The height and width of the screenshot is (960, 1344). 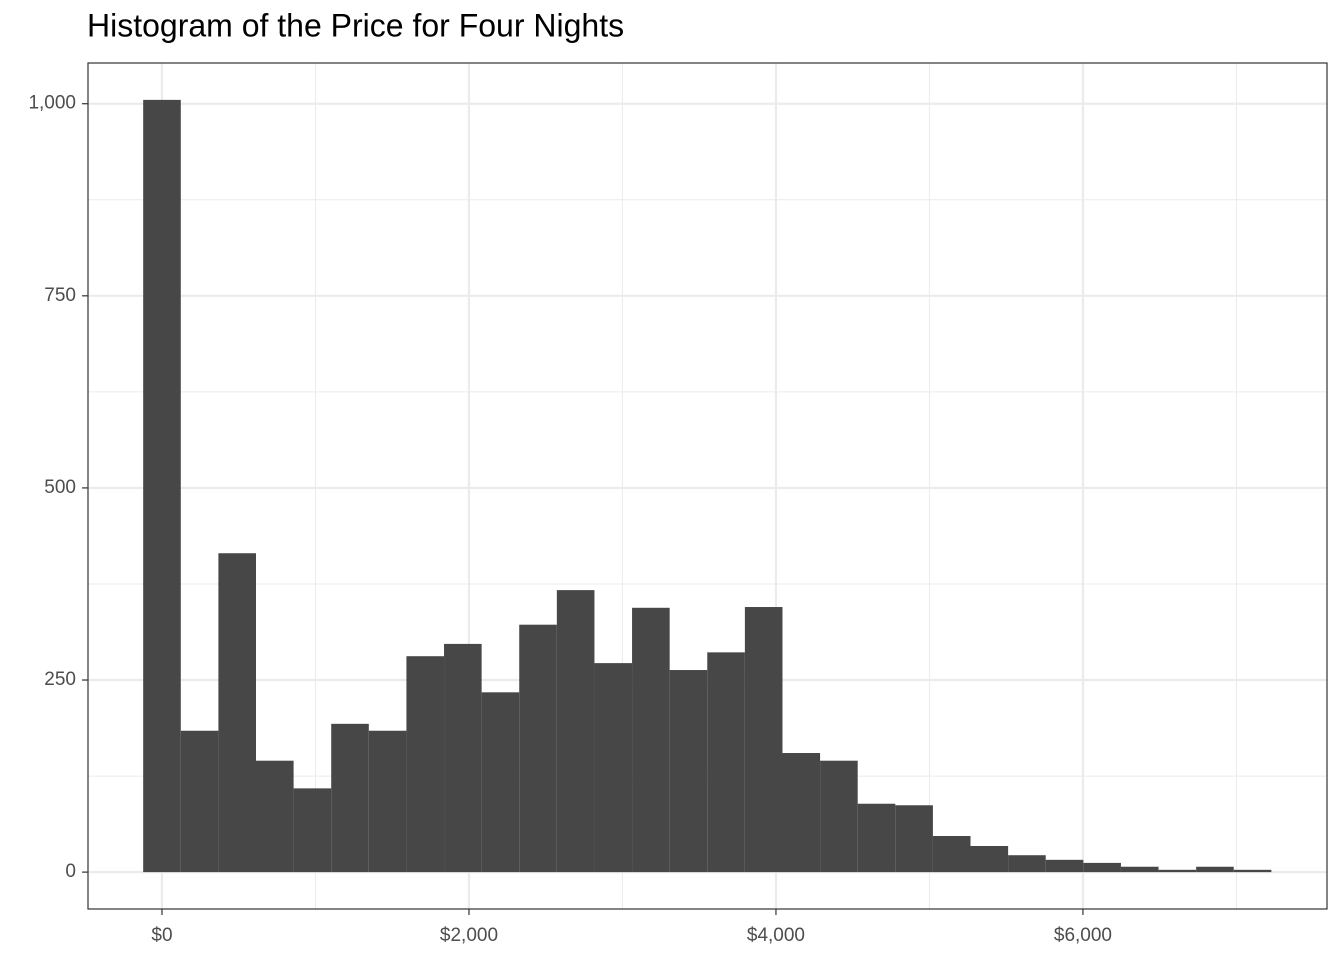 What do you see at coordinates (70, 871) in the screenshot?
I see `y-tick-label: 0` at bounding box center [70, 871].